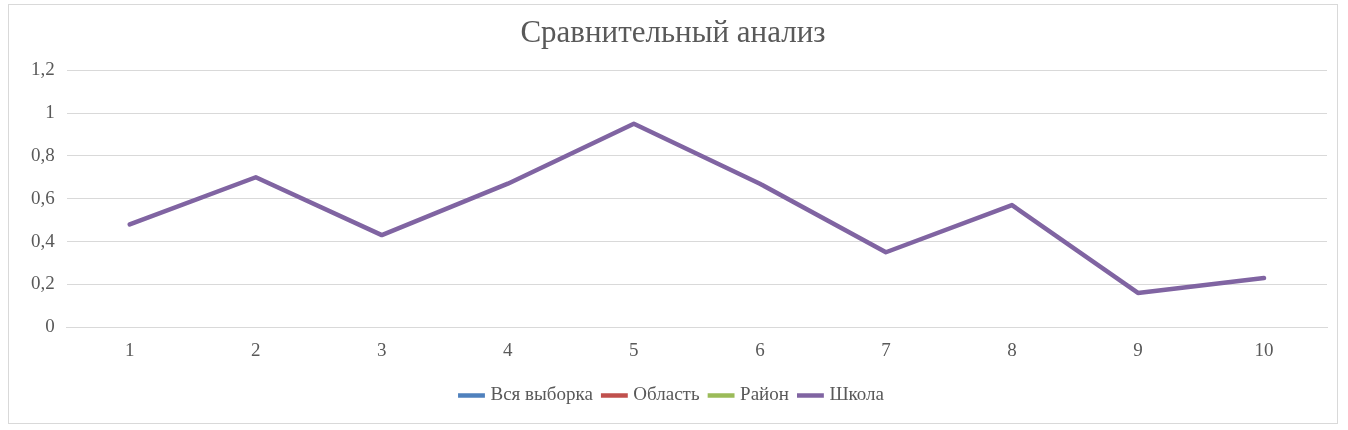 This screenshot has height=430, width=1348. Describe the element at coordinates (43, 240) in the screenshot. I see `y-tick-label: 0,4` at that location.